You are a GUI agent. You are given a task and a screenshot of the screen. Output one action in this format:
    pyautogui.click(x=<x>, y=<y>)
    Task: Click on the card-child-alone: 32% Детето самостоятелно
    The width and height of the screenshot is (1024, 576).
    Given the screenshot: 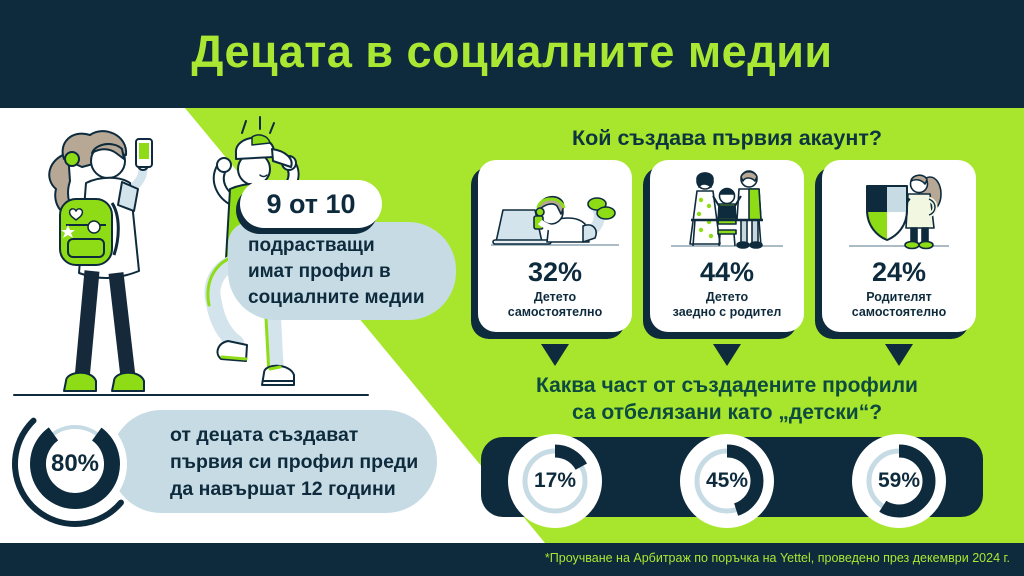 What is the action you would take?
    pyautogui.click(x=555, y=246)
    